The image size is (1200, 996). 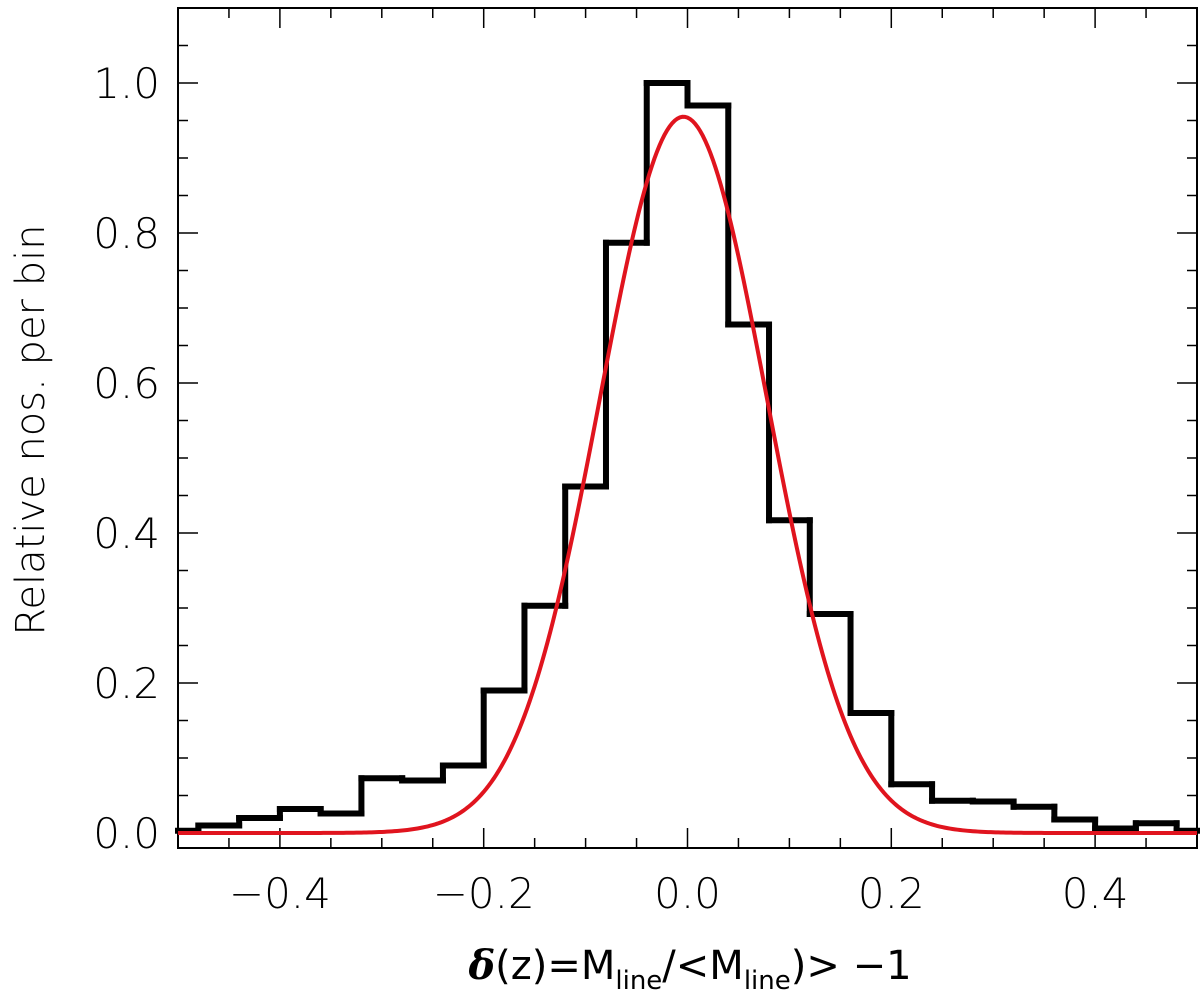 I want to click on x-tick-label: 0.0, so click(x=687, y=893).